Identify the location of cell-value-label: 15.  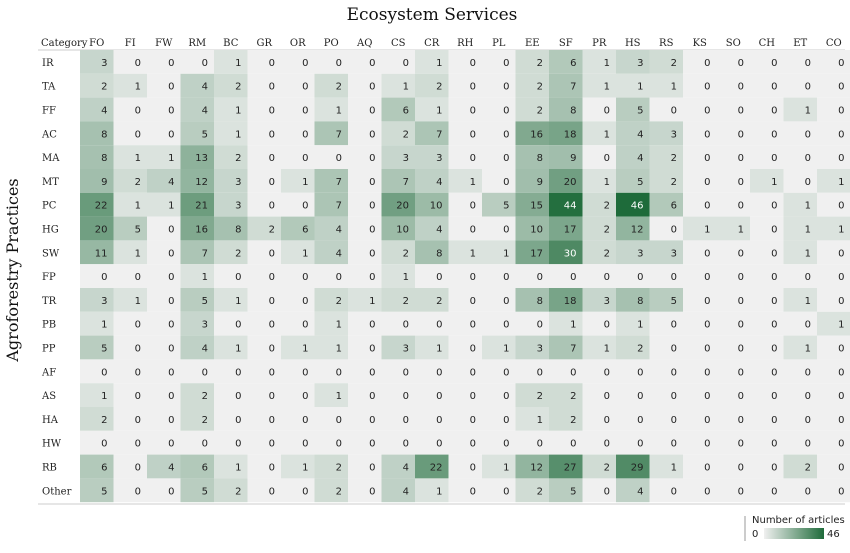
(536, 206).